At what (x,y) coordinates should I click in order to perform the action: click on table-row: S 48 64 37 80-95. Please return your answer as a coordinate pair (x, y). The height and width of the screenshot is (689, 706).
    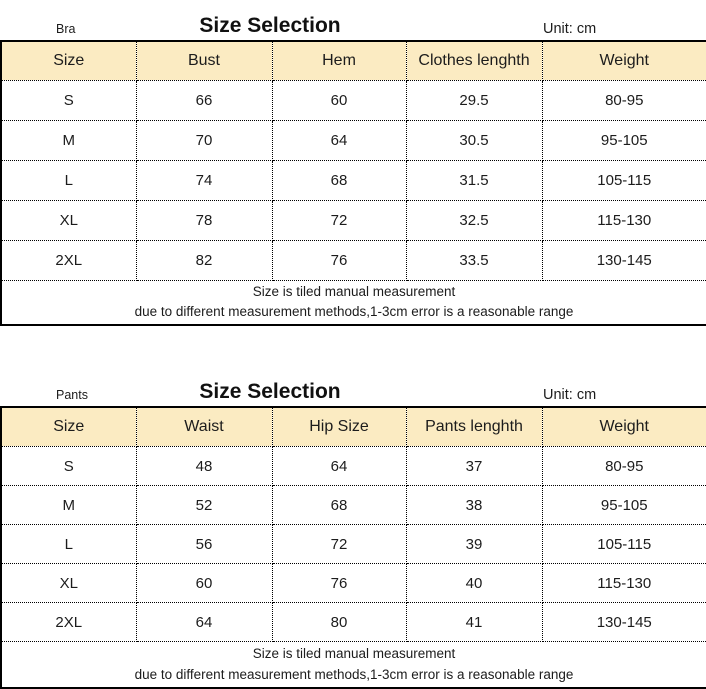
    Looking at the image, I should click on (353, 466).